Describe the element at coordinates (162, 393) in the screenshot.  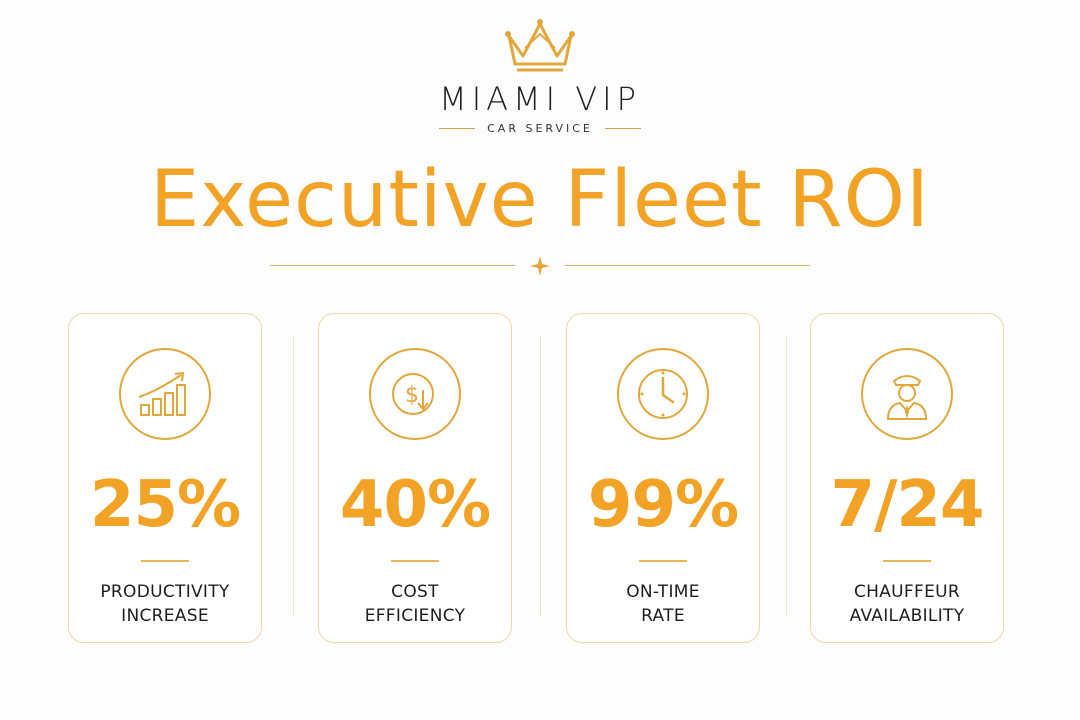
I see `growth-chart-icon` at that location.